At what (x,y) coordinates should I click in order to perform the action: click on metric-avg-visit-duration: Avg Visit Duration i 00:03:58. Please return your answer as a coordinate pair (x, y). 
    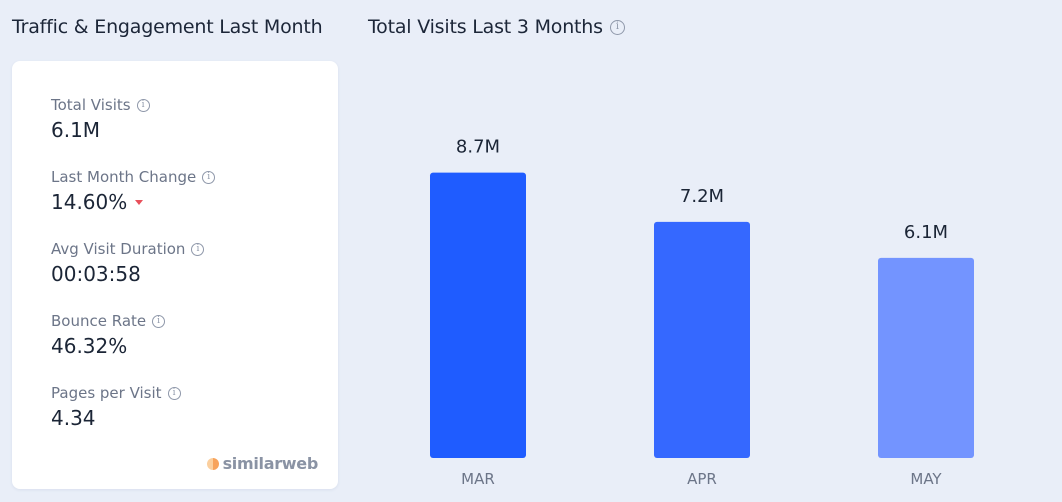
    Looking at the image, I should click on (128, 263).